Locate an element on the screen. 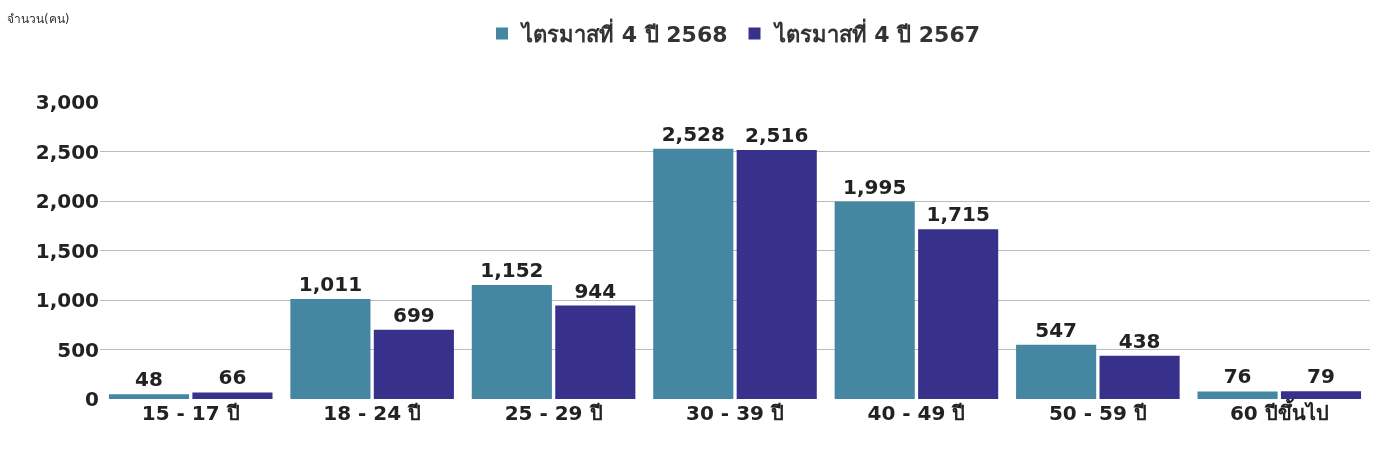 This screenshot has width=1375, height=449. x-tick-label: 15 - 17 ปี is located at coordinates (190, 413).